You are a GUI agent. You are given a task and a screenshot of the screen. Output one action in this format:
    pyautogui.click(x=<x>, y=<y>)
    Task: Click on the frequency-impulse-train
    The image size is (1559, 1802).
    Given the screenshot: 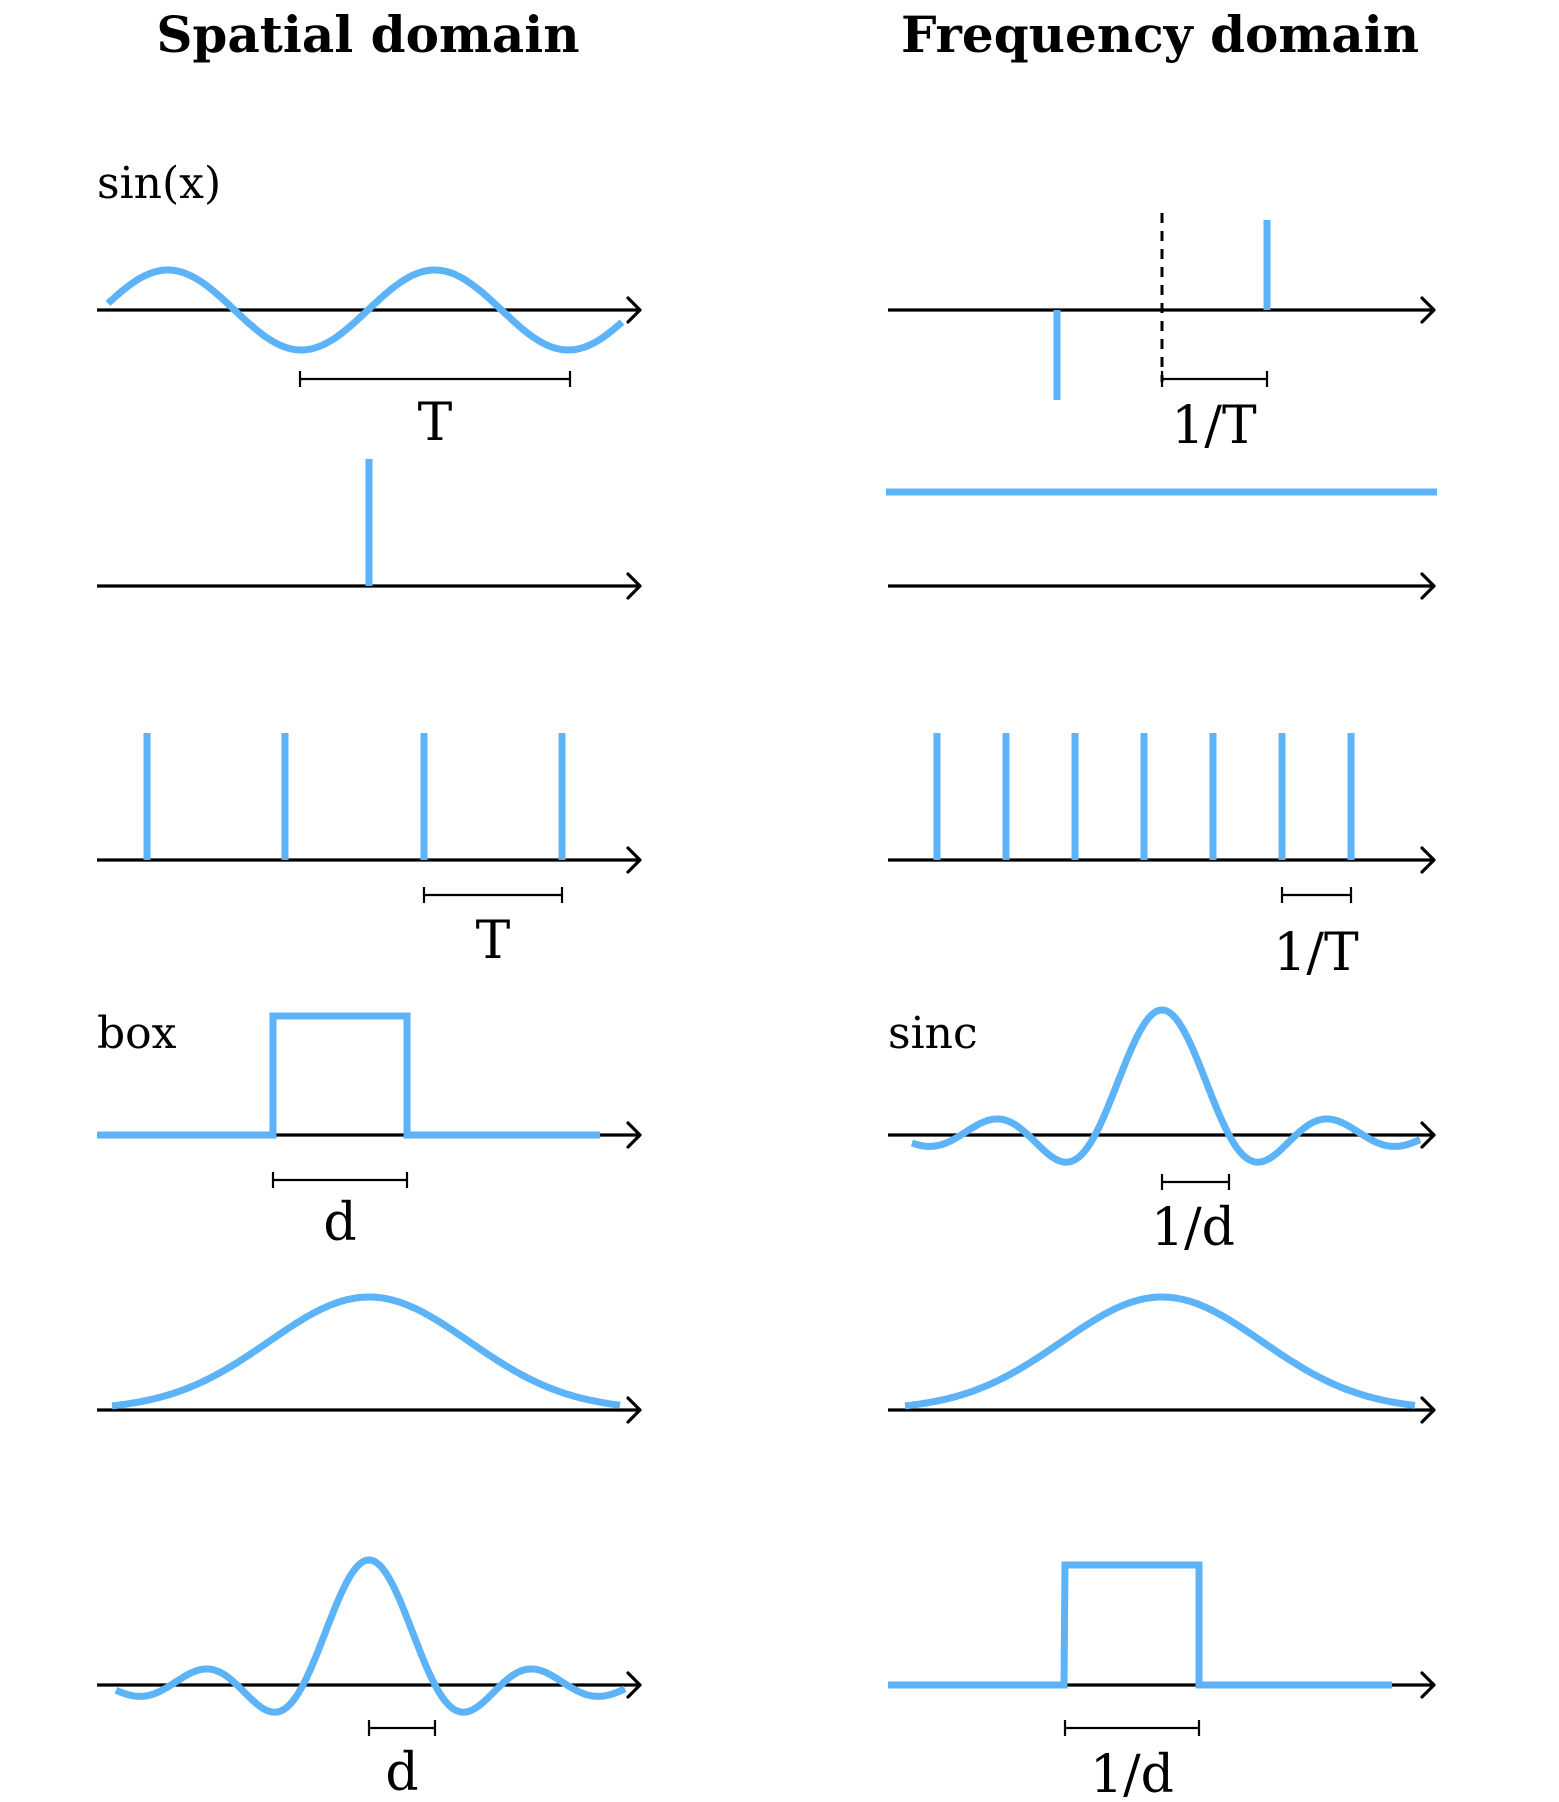 What is the action you would take?
    pyautogui.click(x=1144, y=796)
    